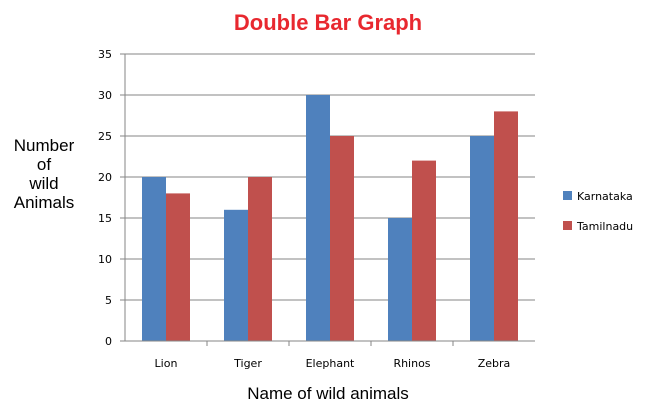 The image size is (652, 413). What do you see at coordinates (105, 136) in the screenshot?
I see `y-tick-label-25: 25` at bounding box center [105, 136].